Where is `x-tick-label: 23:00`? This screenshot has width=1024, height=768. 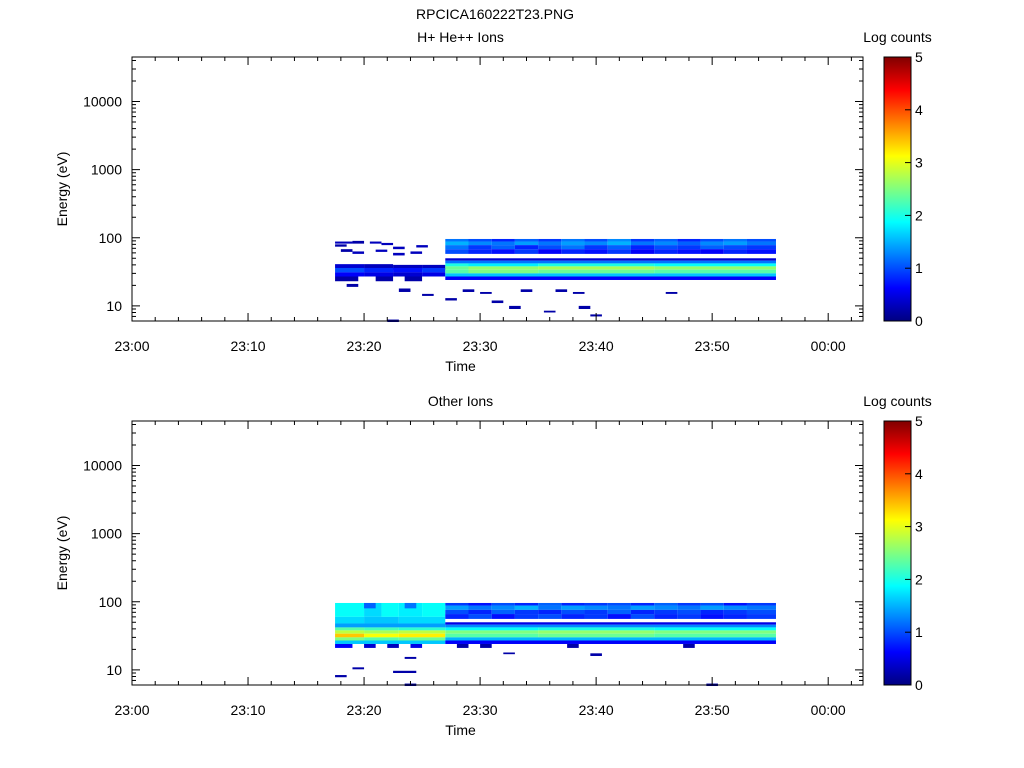 x-tick-label: 23:00 is located at coordinates (131, 346).